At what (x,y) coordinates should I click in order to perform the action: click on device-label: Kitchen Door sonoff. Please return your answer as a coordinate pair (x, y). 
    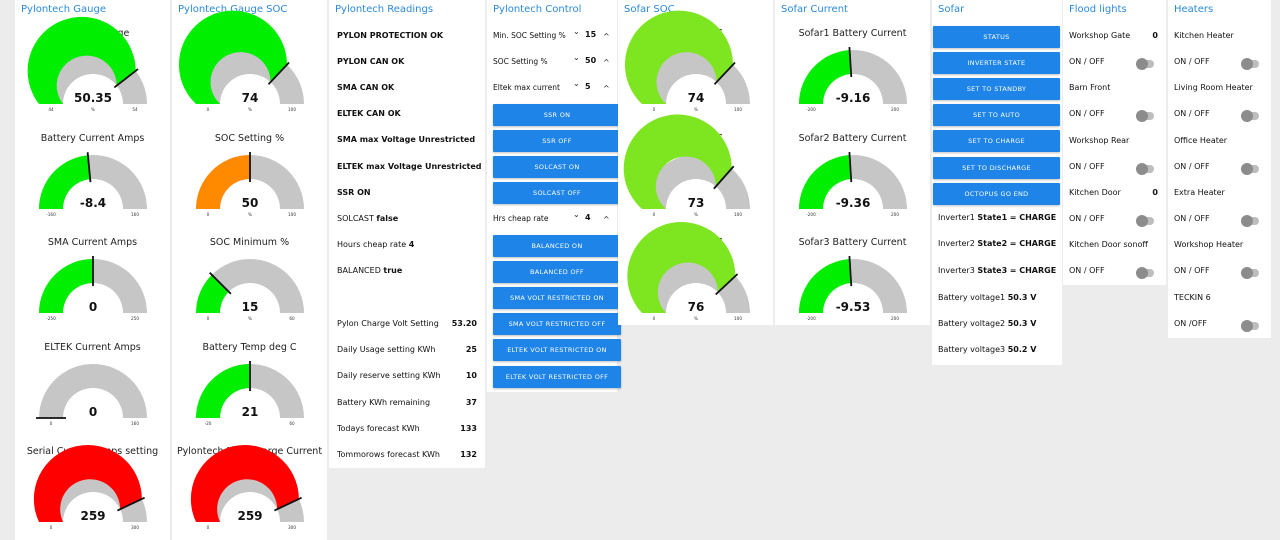
    Looking at the image, I should click on (1108, 245).